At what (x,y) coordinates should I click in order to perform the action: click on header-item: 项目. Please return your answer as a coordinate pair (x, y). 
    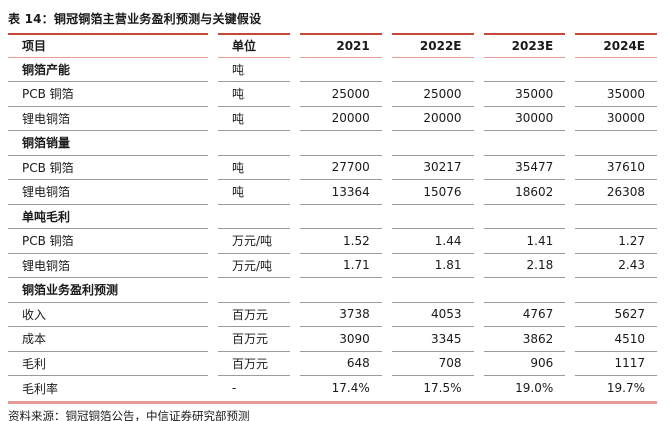
    Looking at the image, I should click on (108, 45).